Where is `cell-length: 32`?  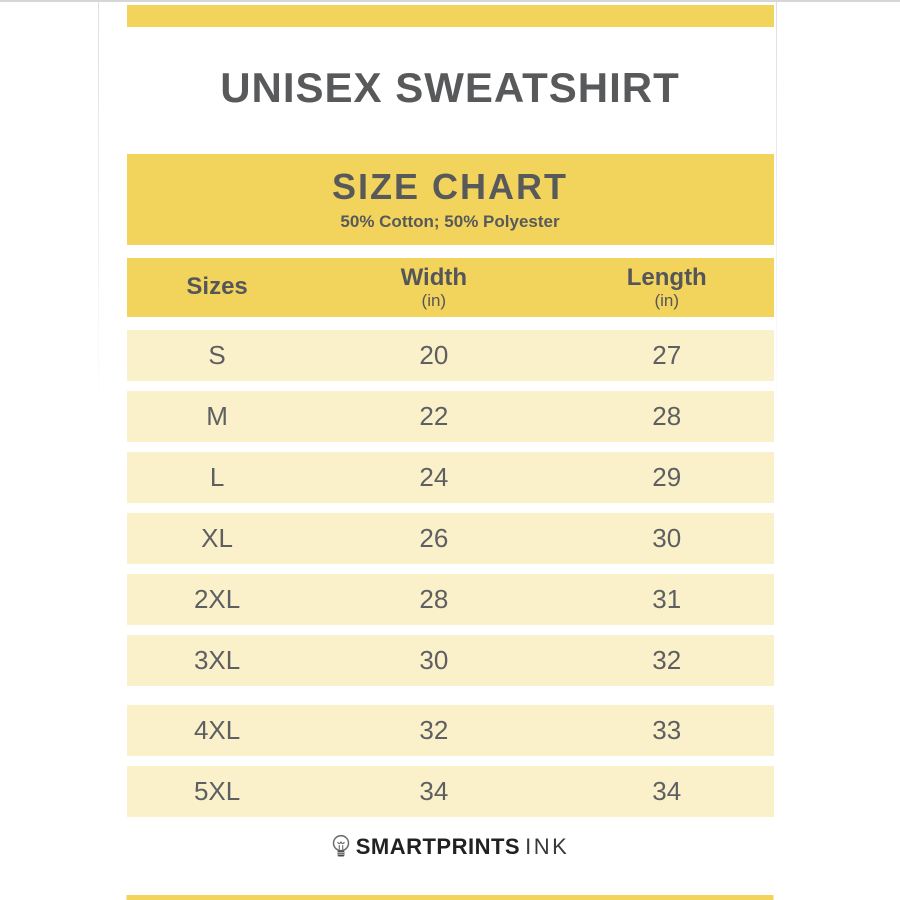
cell-length: 32 is located at coordinates (667, 660).